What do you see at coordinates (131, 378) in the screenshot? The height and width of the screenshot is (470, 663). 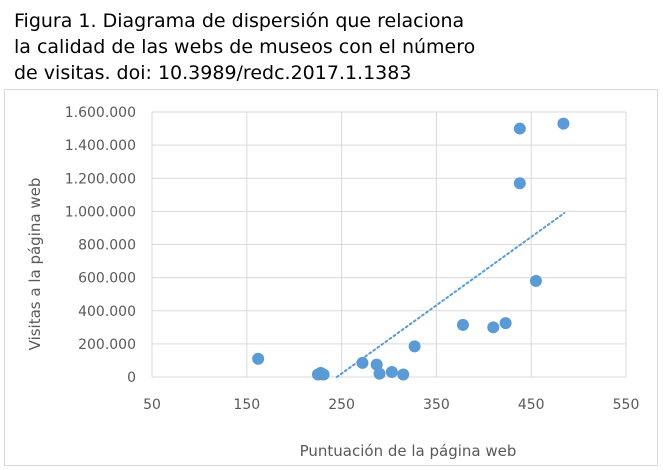 I see `y-tick-label: 0` at bounding box center [131, 378].